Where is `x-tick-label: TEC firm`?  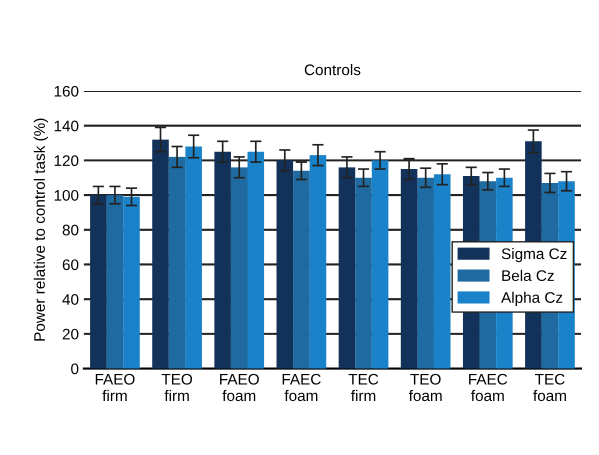
x-tick-label: TEC firm is located at coordinates (363, 387).